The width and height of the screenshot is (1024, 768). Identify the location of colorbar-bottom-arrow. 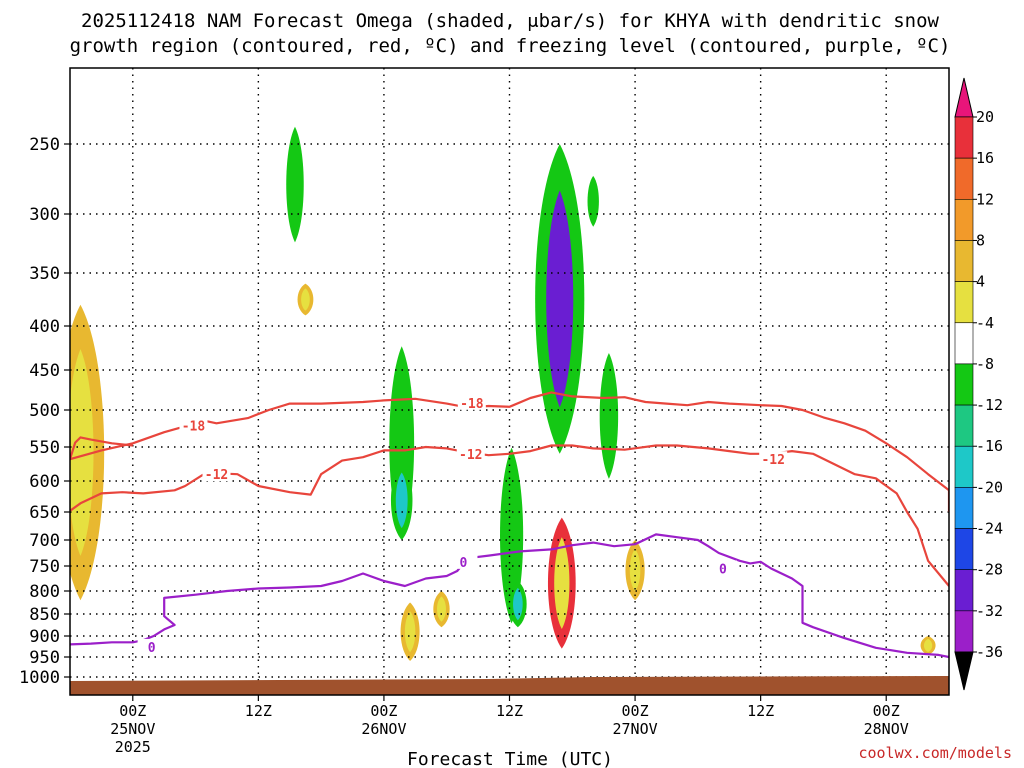
(964, 671).